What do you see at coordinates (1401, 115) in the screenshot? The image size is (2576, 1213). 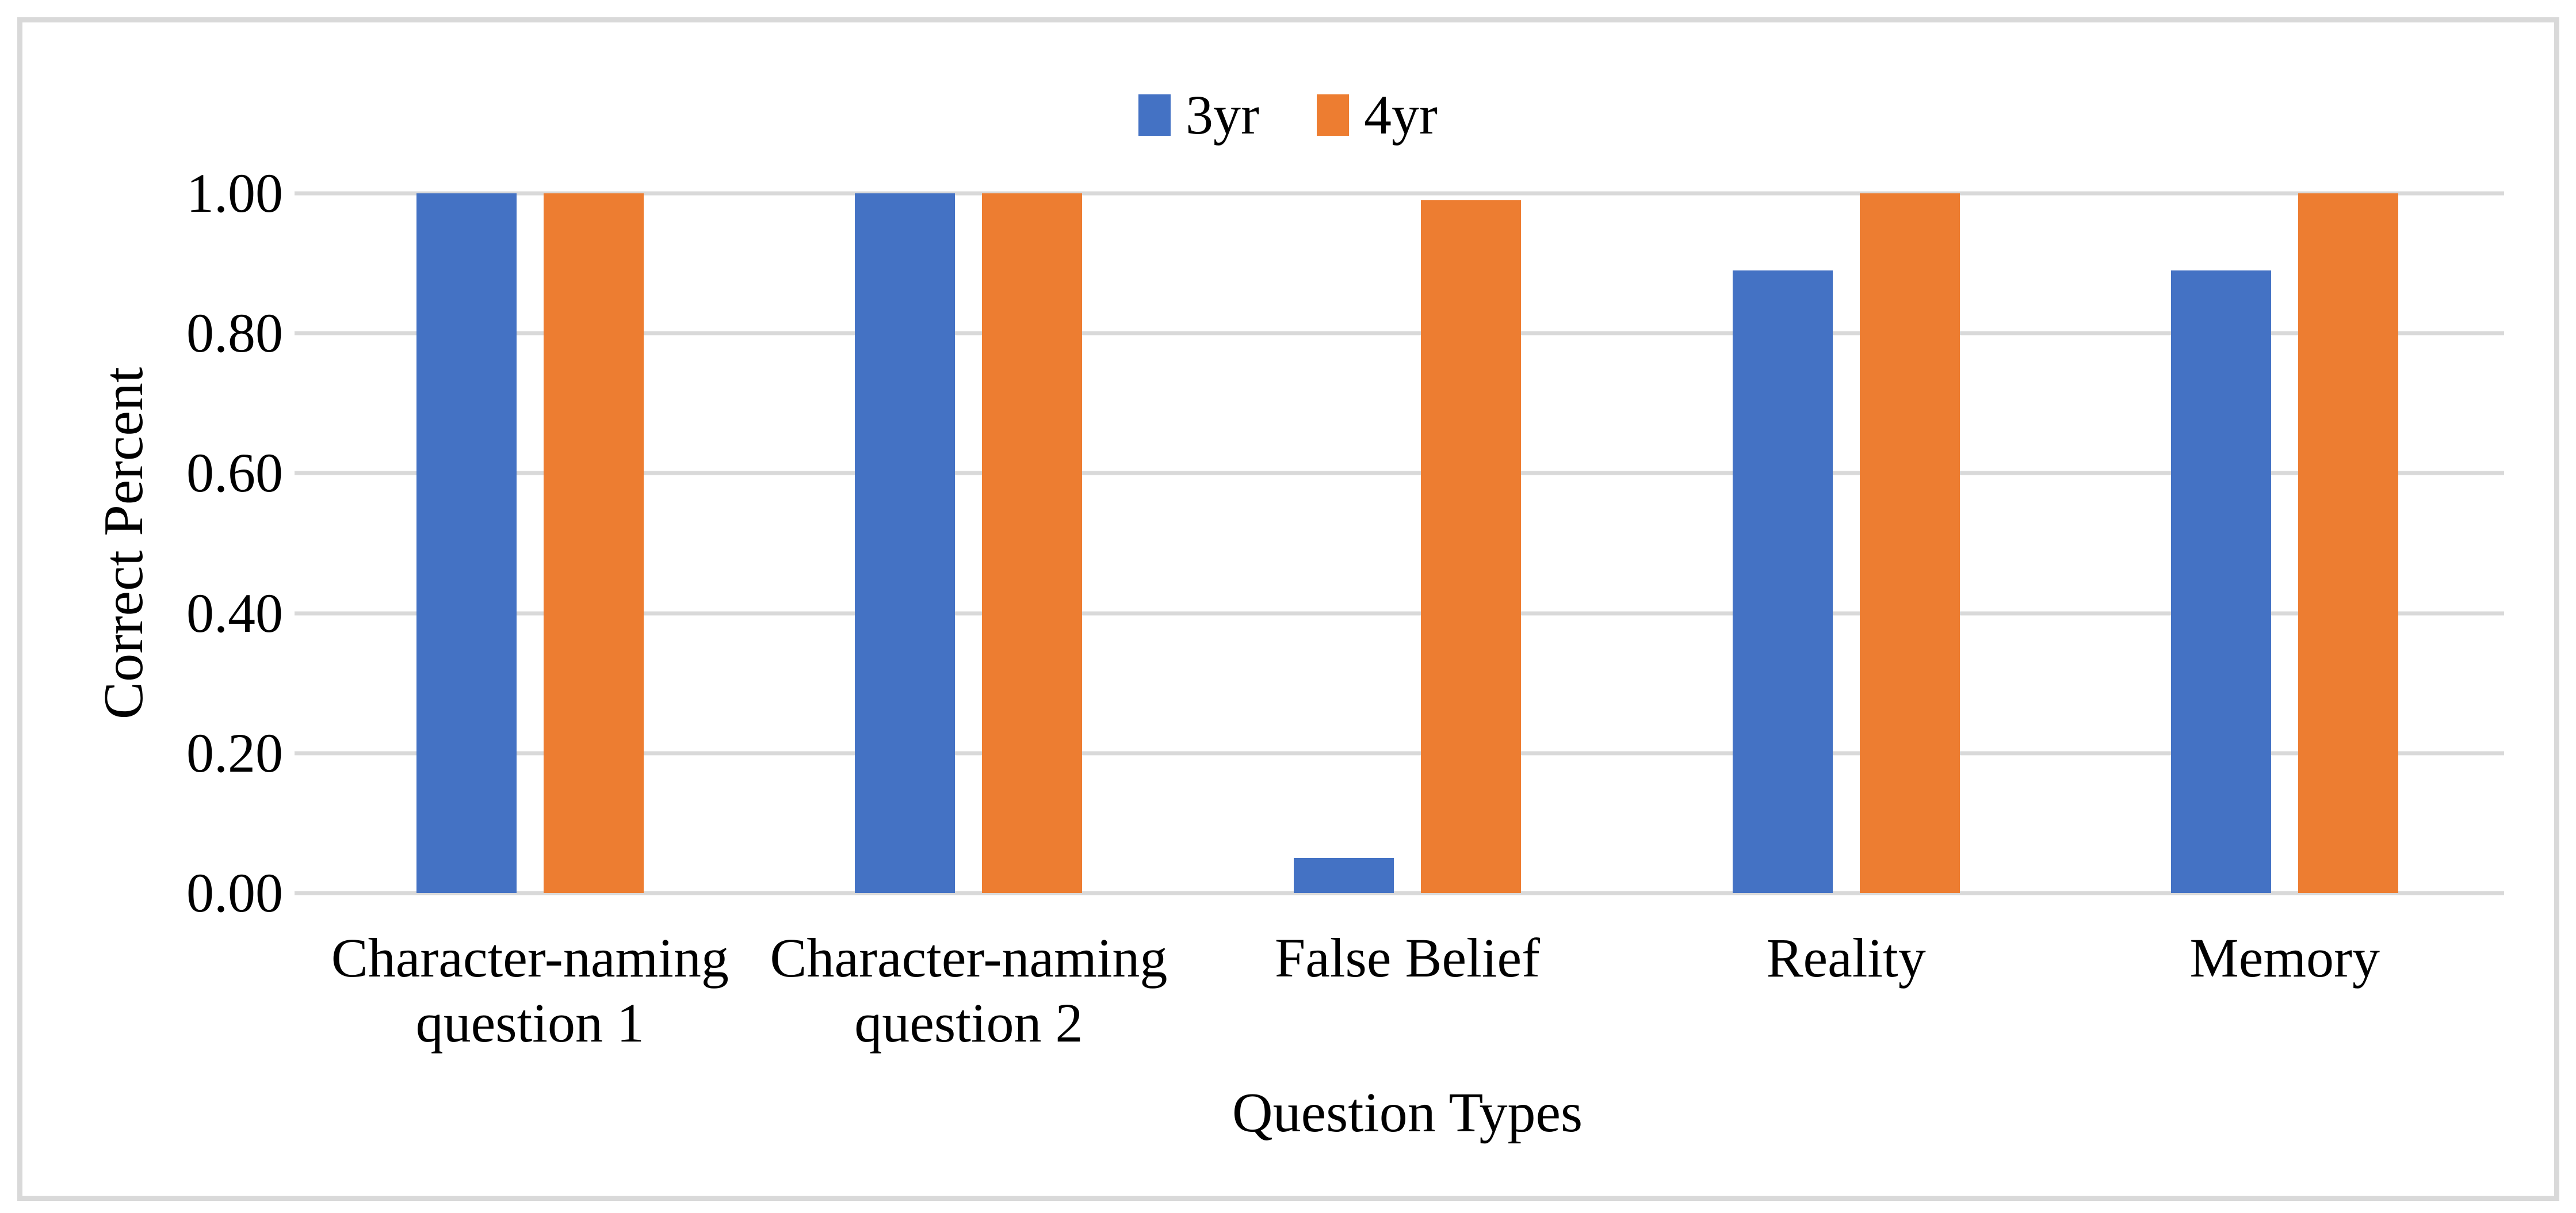 I see `legend-label: 4yr` at bounding box center [1401, 115].